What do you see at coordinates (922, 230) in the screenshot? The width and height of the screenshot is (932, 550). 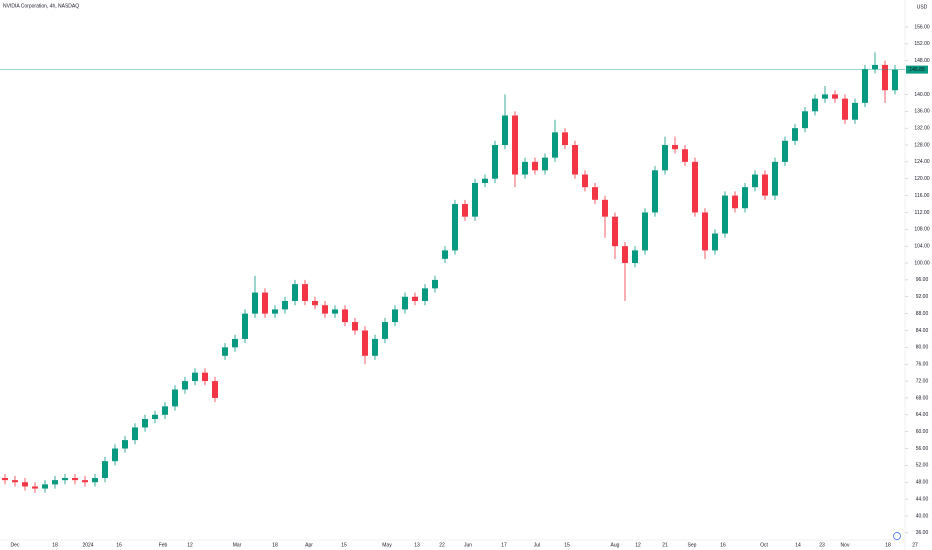 I see `y-tick-label: 108.00` at bounding box center [922, 230].